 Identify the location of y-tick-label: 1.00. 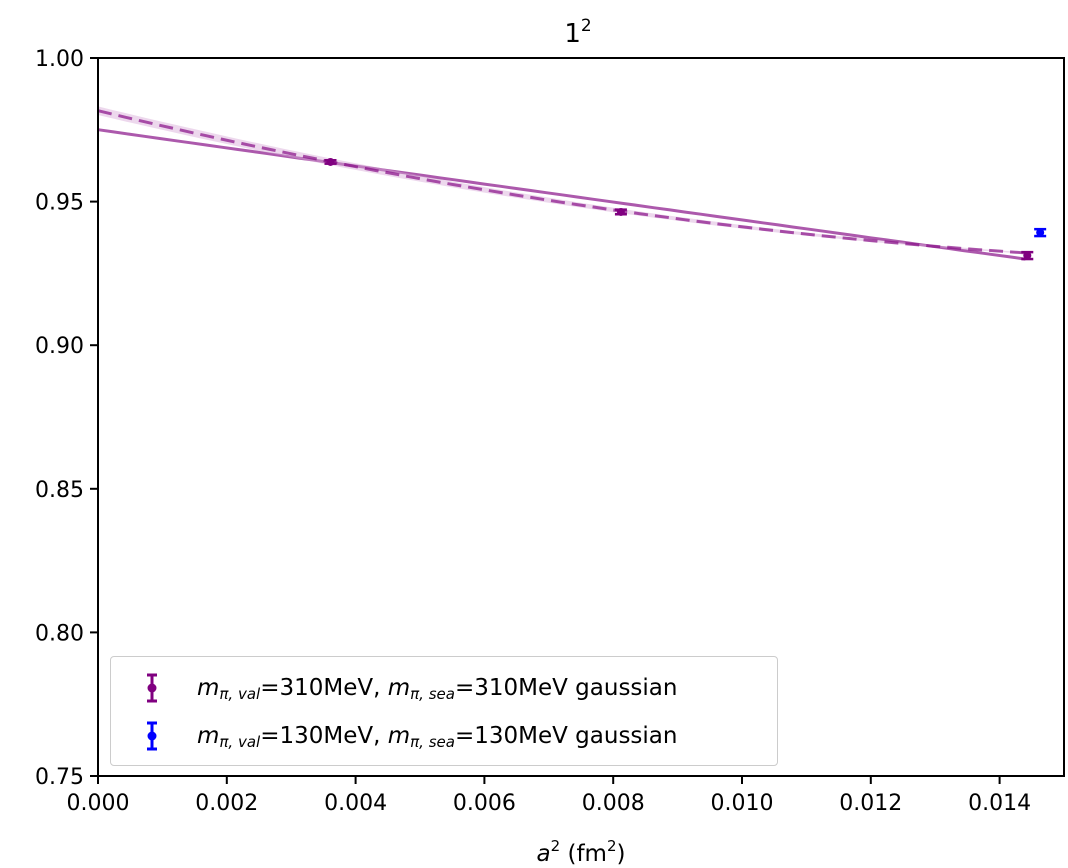
(59, 59).